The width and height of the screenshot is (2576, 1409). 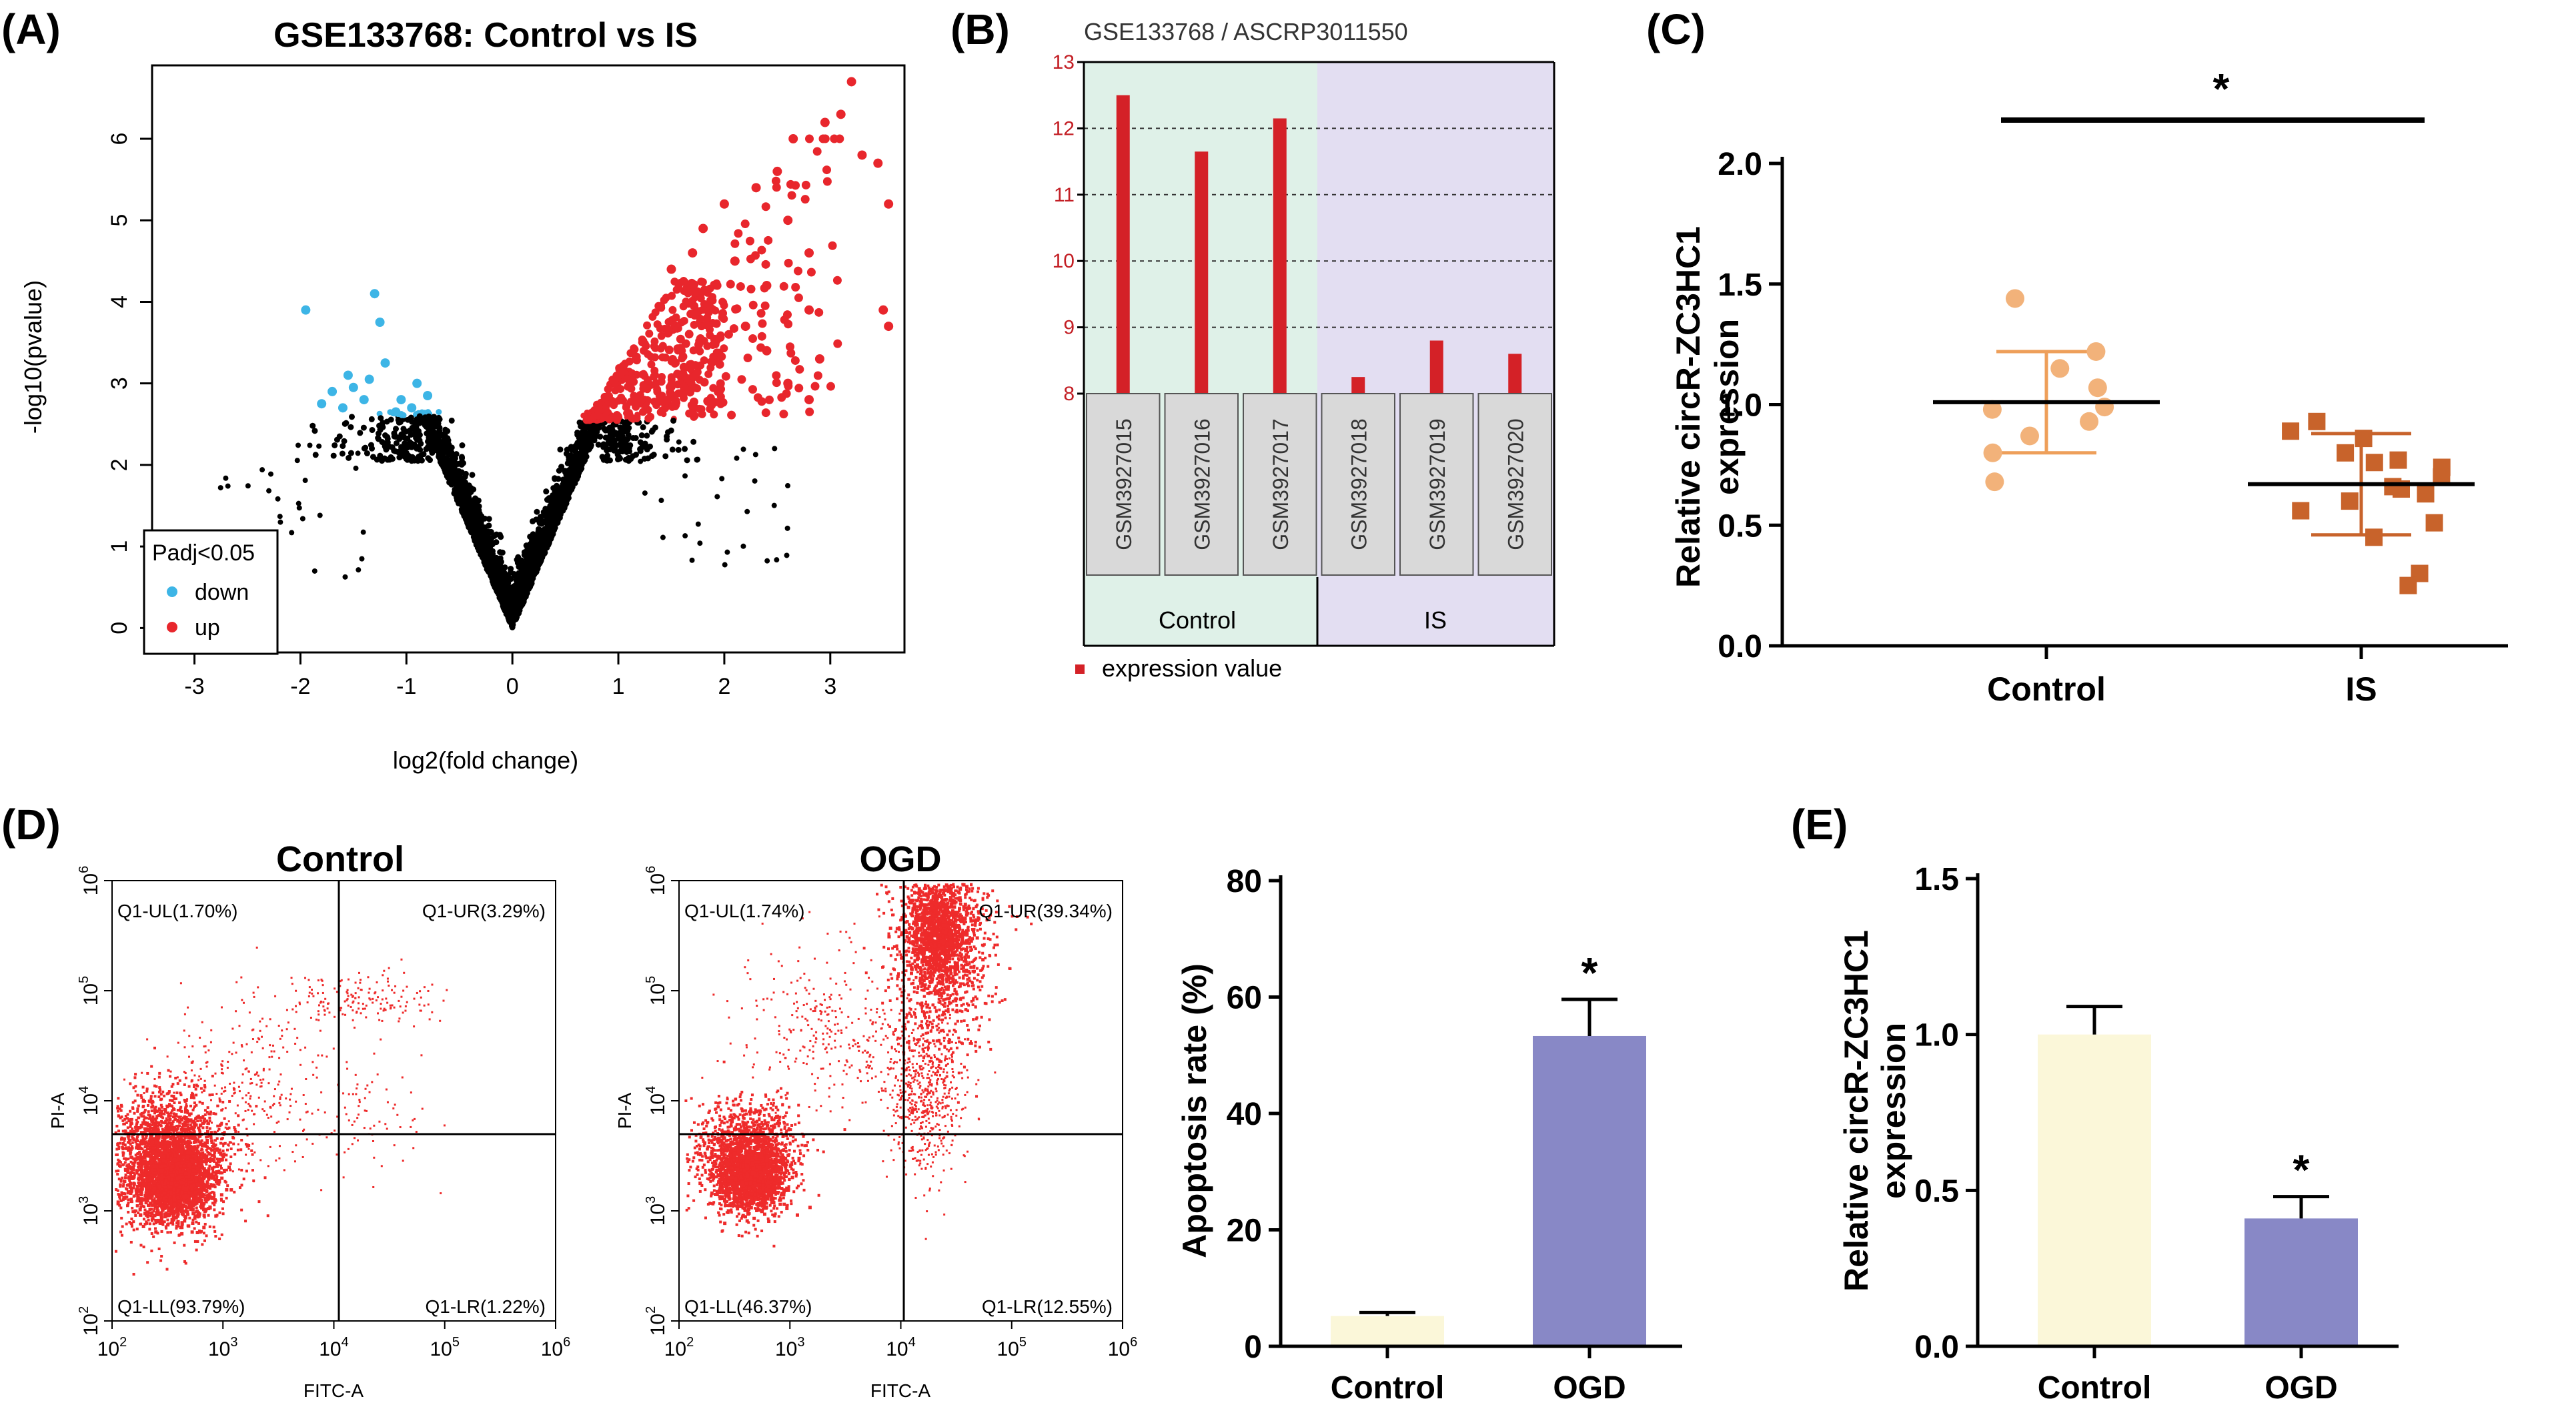 I want to click on volcano-y-label: -log10(pvalue), so click(x=33, y=357).